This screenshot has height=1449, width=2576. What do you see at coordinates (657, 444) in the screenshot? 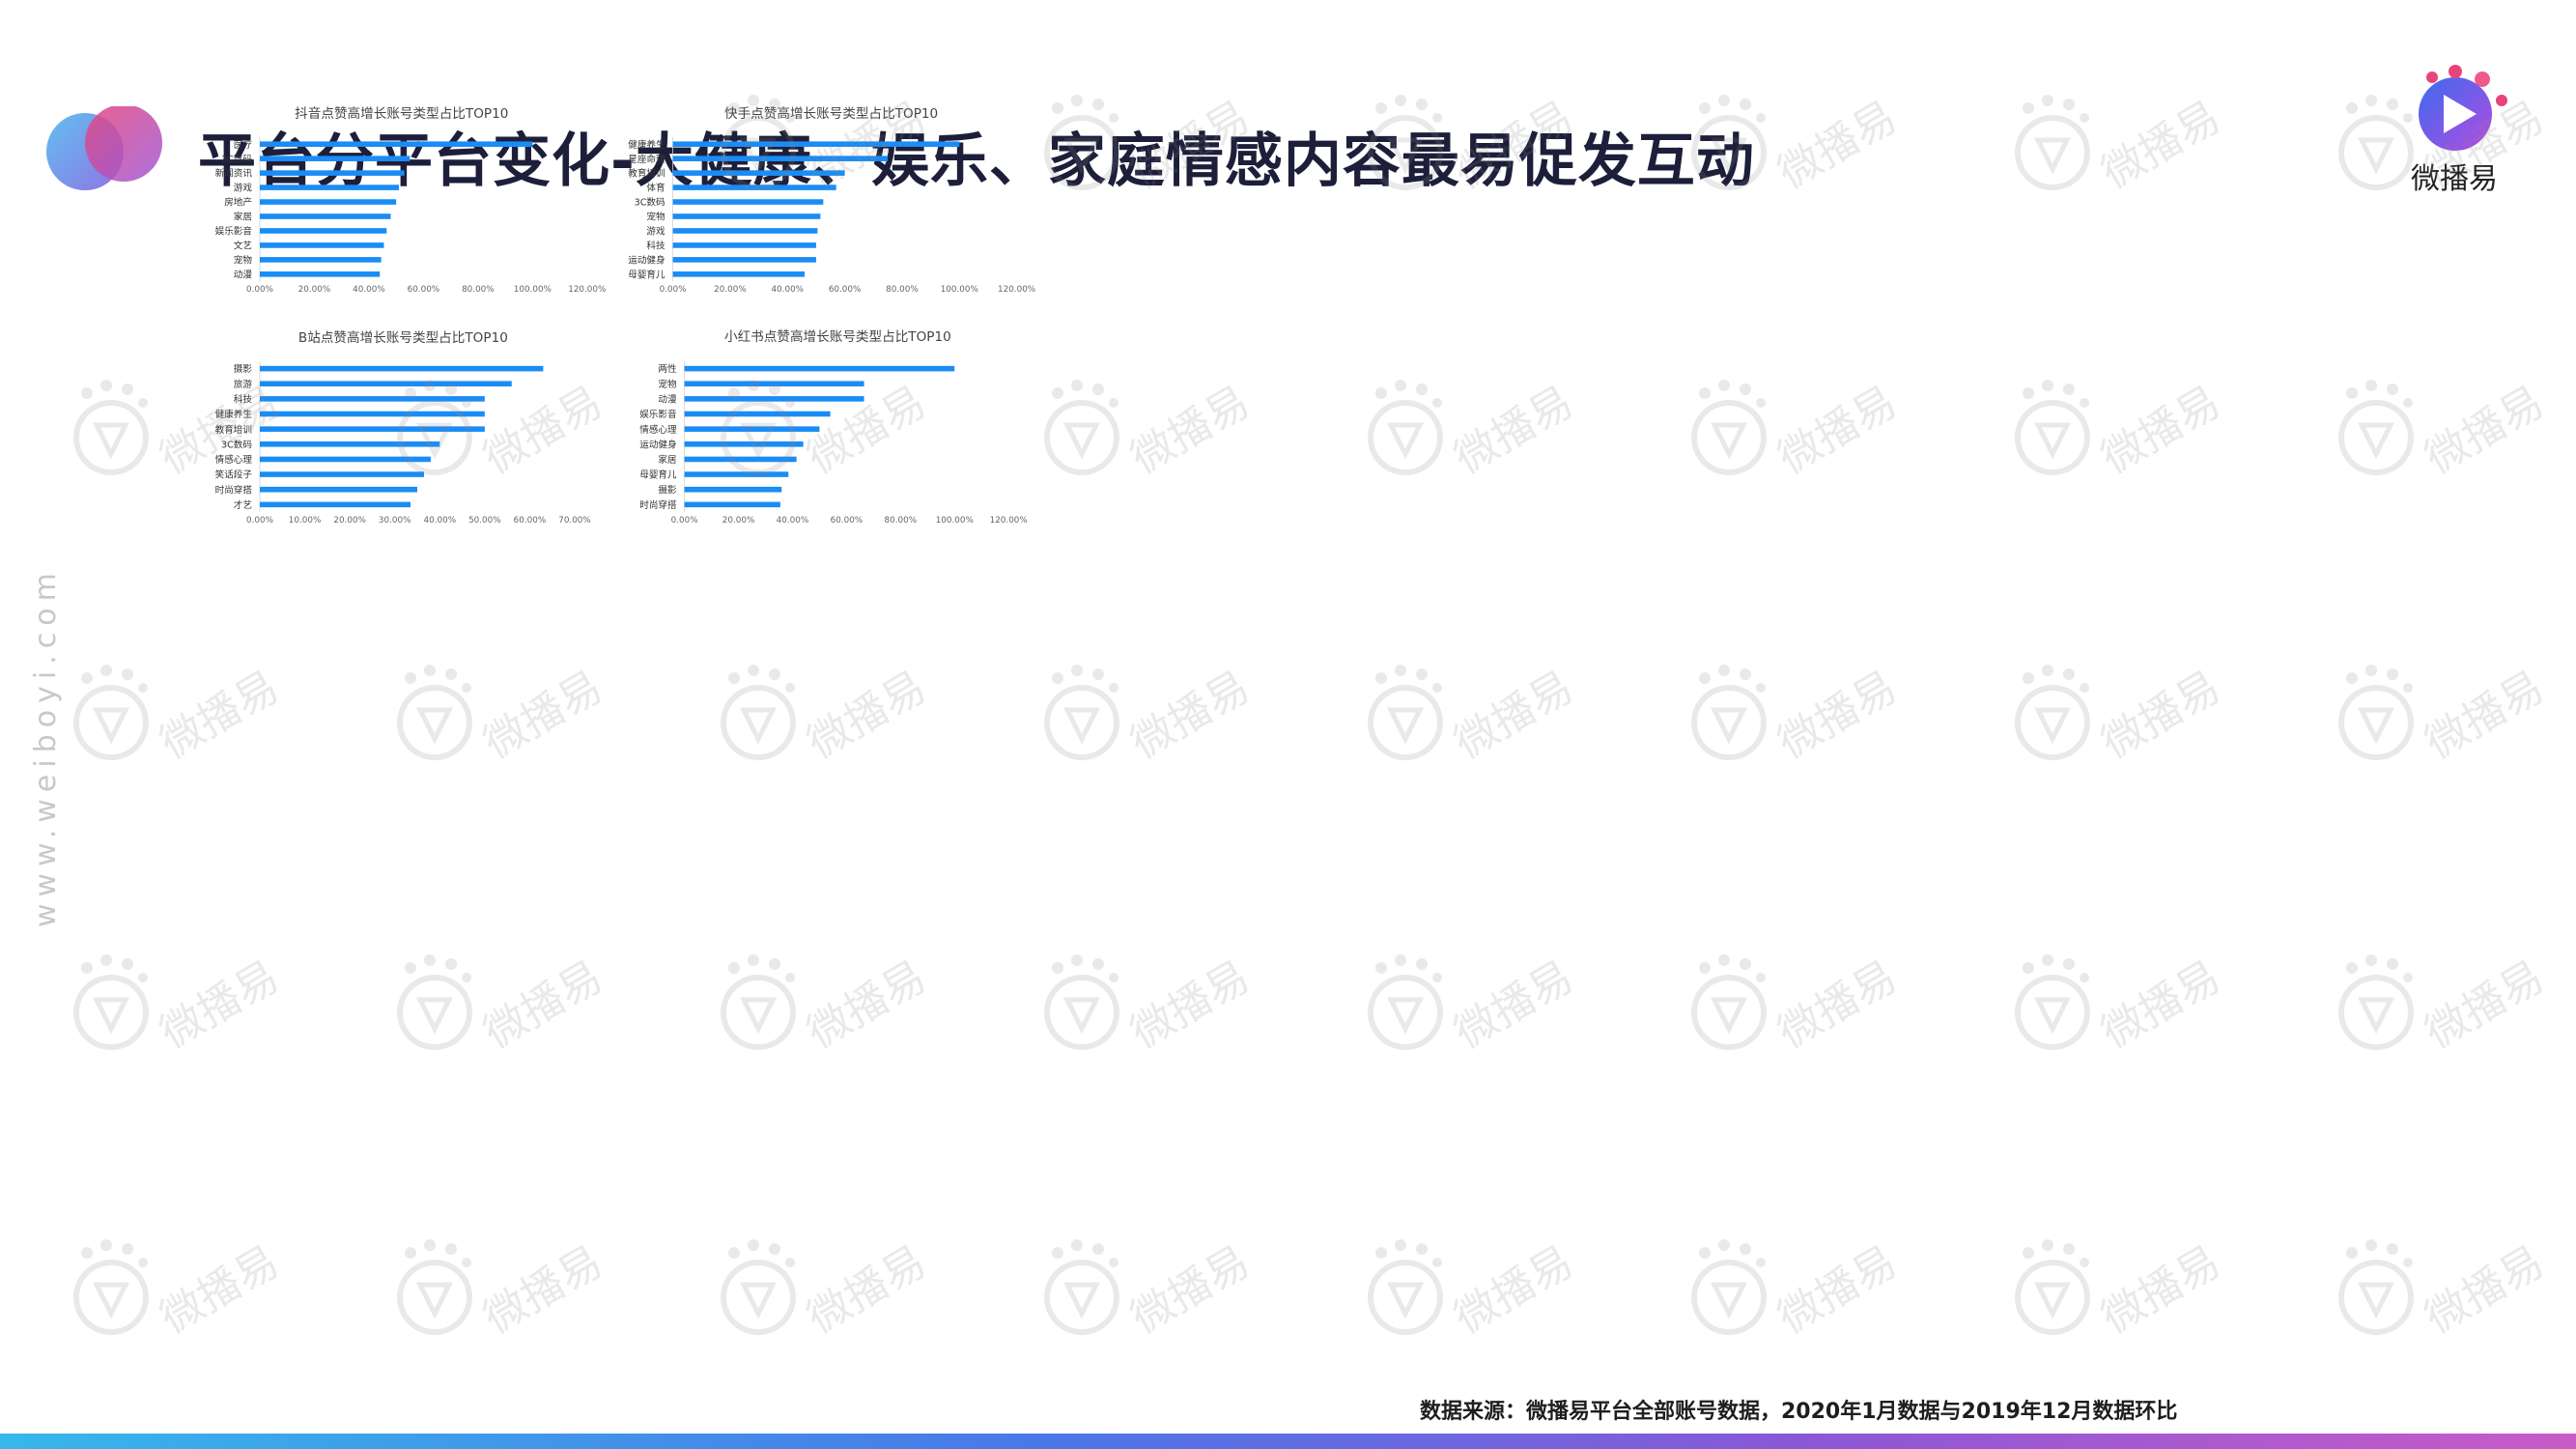
I see `category-label: 运动健身` at bounding box center [657, 444].